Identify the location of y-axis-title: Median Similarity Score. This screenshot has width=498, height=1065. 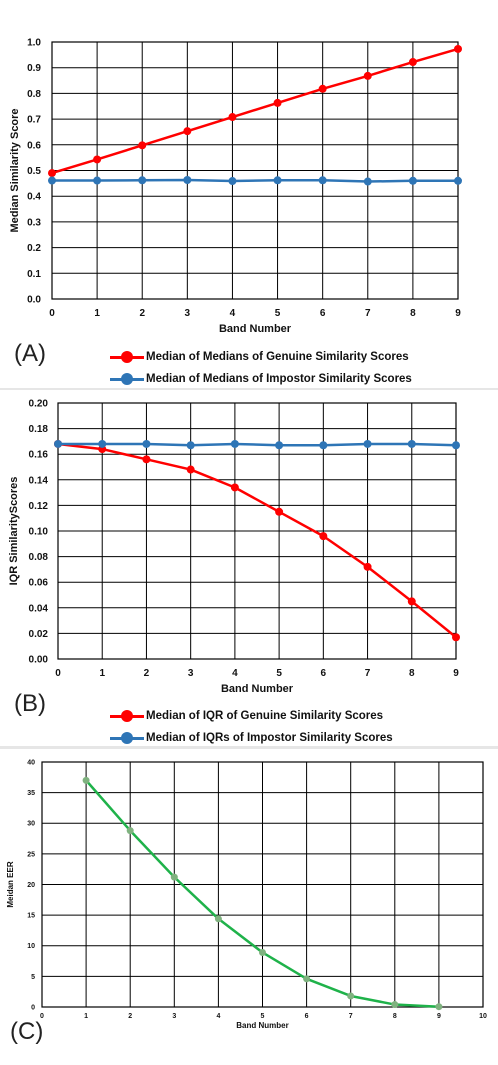
(15, 170).